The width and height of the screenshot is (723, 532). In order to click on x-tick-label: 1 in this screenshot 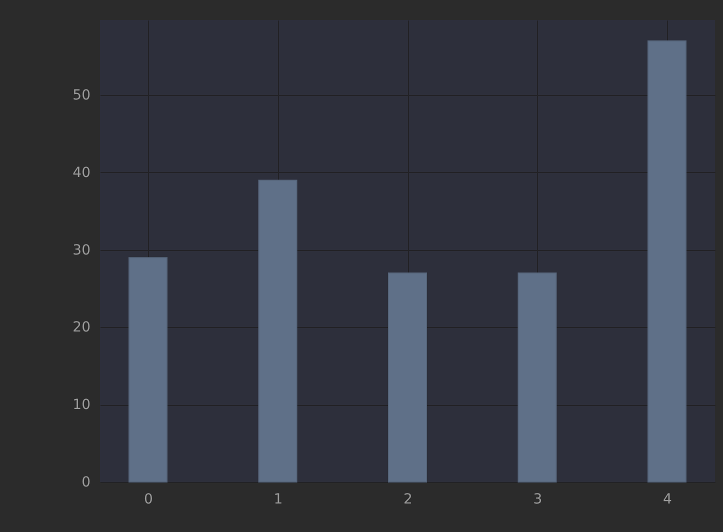, I will do `click(278, 500)`.